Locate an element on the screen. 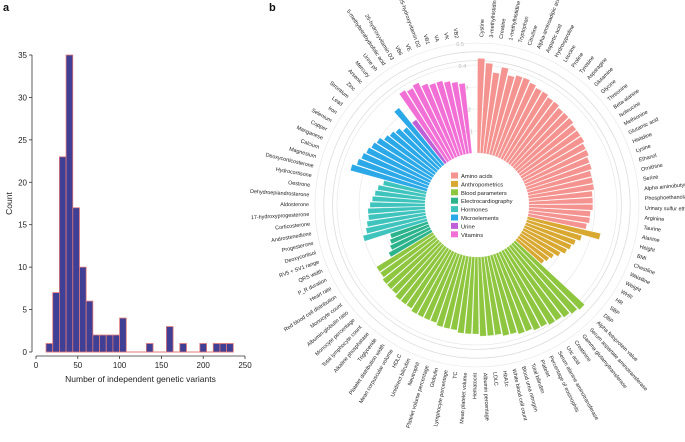 Image resolution: width=685 pixels, height=442 pixels. radial-category-label: Urinary sulfur ether is located at coordinates (665, 209).